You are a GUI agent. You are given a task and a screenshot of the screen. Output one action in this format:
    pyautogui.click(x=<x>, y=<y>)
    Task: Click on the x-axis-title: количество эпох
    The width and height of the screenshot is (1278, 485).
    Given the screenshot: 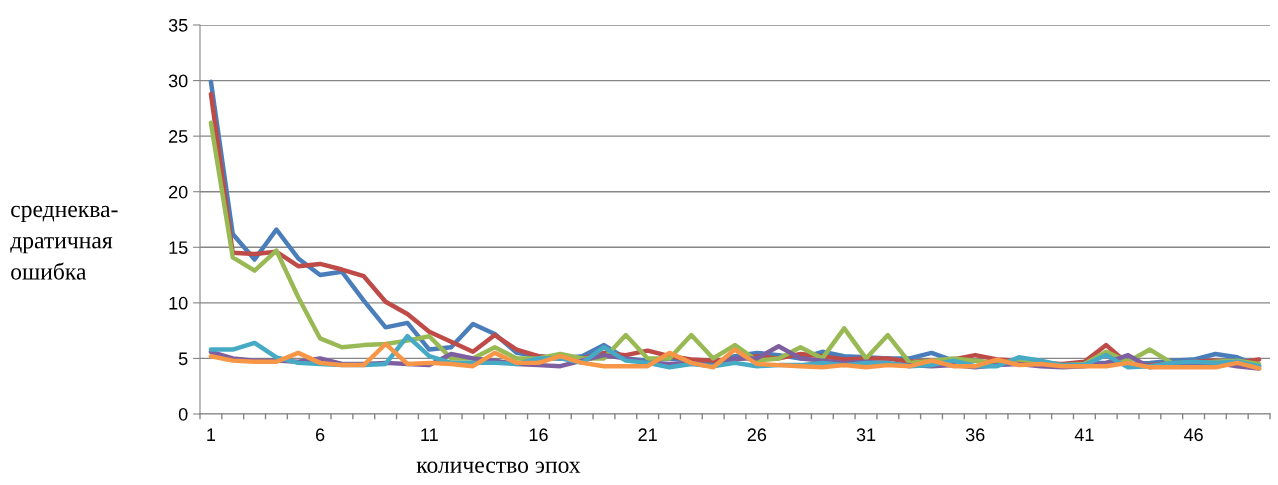 What is the action you would take?
    pyautogui.click(x=498, y=467)
    